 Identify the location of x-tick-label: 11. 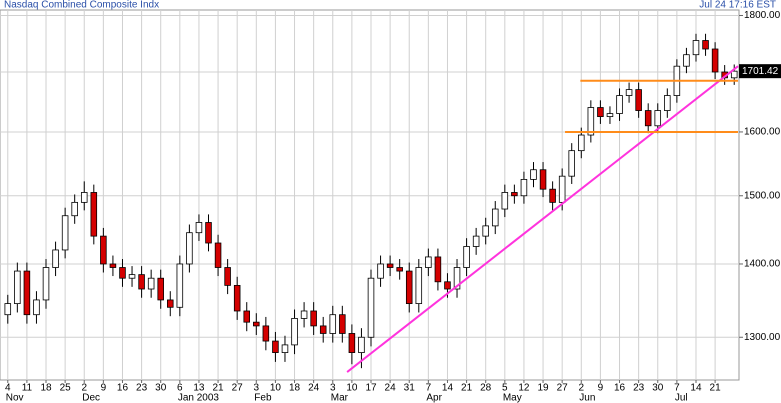
(27, 388).